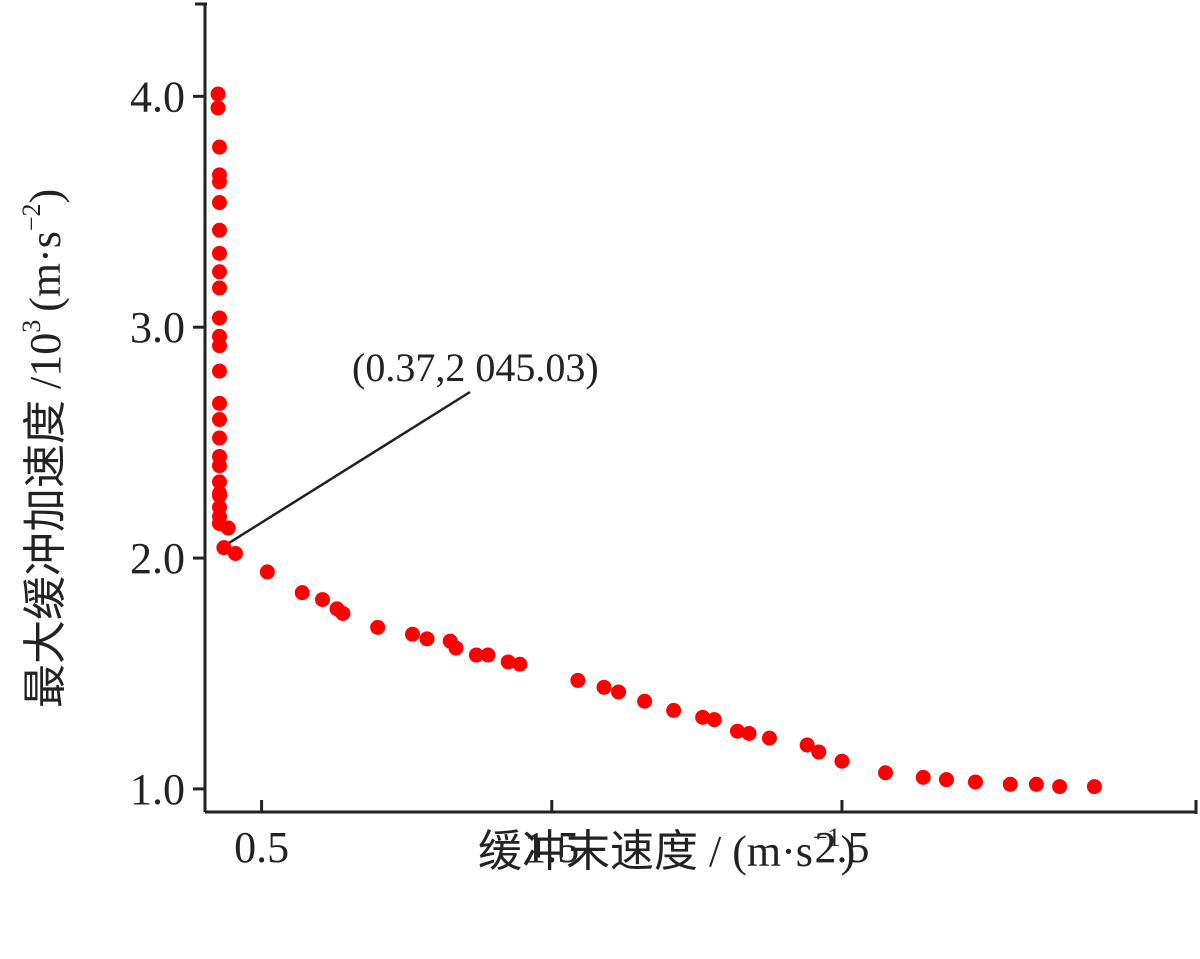 This screenshot has width=1200, height=959. Describe the element at coordinates (827, 837) in the screenshot. I see `x-axis-title-sup: −1` at that location.